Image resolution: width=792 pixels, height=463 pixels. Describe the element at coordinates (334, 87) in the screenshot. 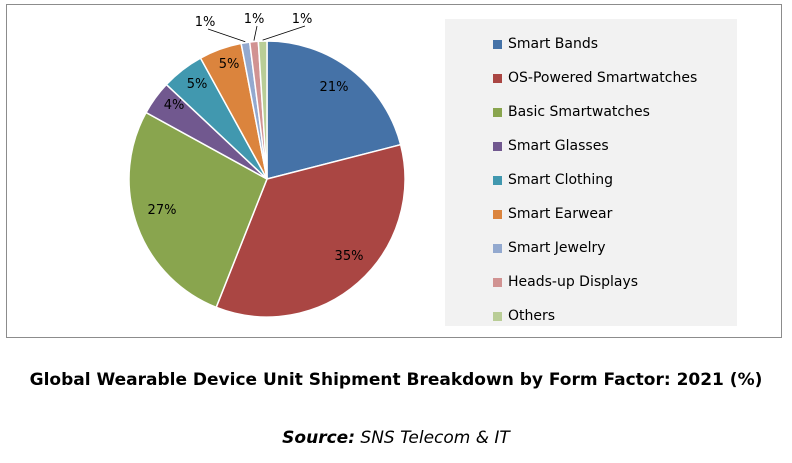

I see `data-label: 21%` at that location.